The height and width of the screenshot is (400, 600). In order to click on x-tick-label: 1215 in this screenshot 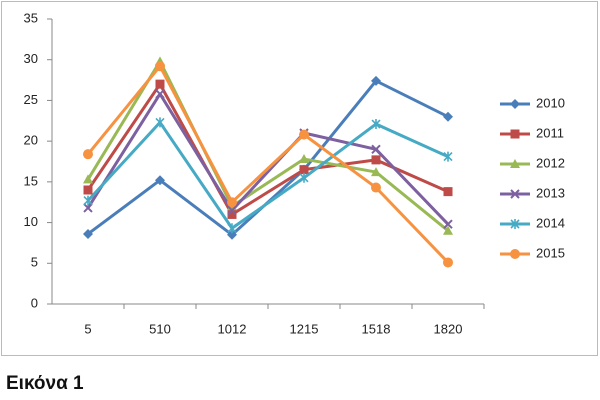, I will do `click(304, 328)`.